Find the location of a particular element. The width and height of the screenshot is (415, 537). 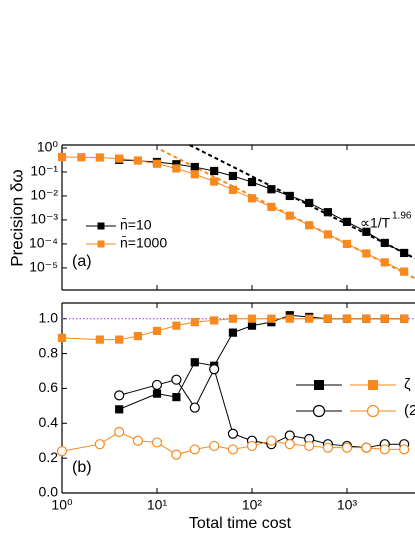

legend-label: ζ is located at coordinates (407, 384).